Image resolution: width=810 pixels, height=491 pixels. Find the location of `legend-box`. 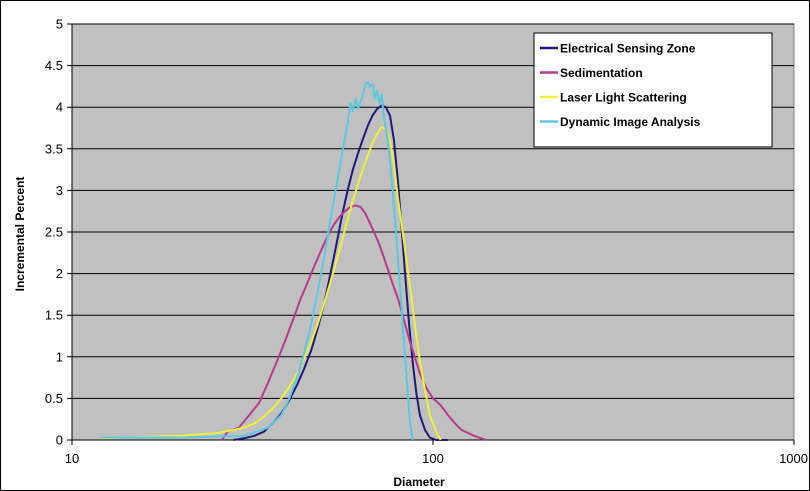

legend-box is located at coordinates (653, 90).